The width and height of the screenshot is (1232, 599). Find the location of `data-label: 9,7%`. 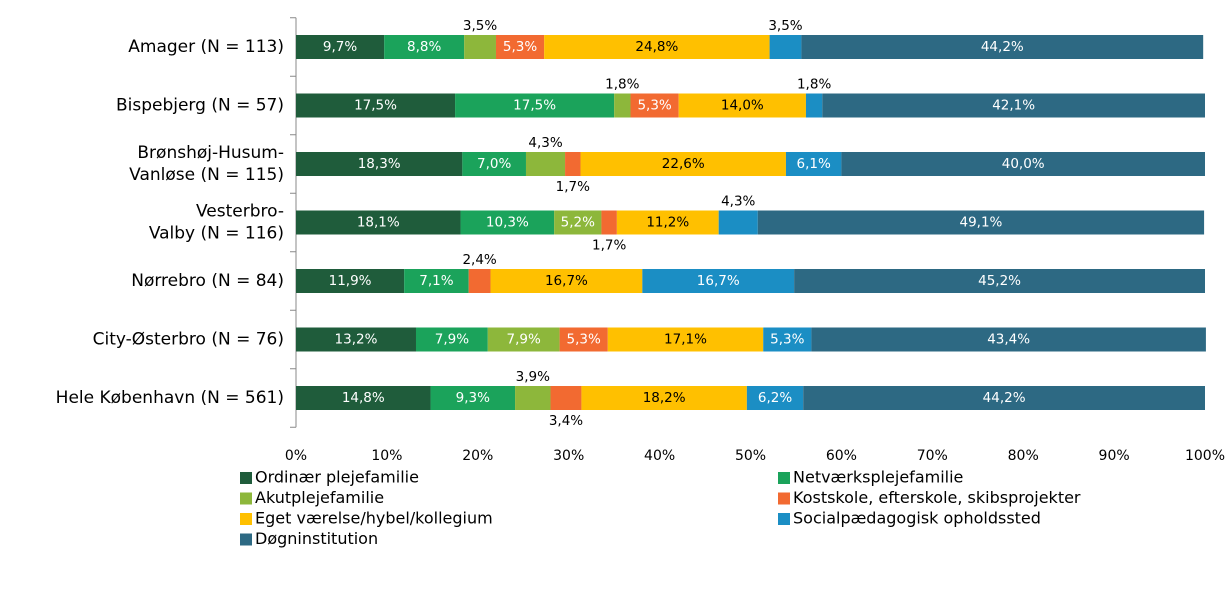

data-label: 9,7% is located at coordinates (340, 47).